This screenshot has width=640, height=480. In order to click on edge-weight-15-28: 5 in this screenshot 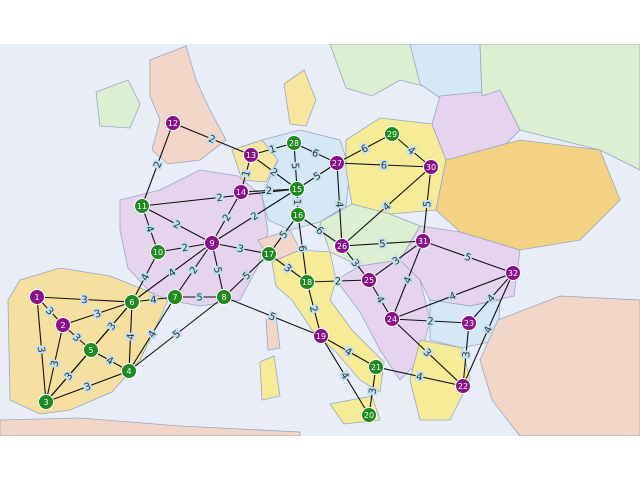, I will do `click(295, 166)`.